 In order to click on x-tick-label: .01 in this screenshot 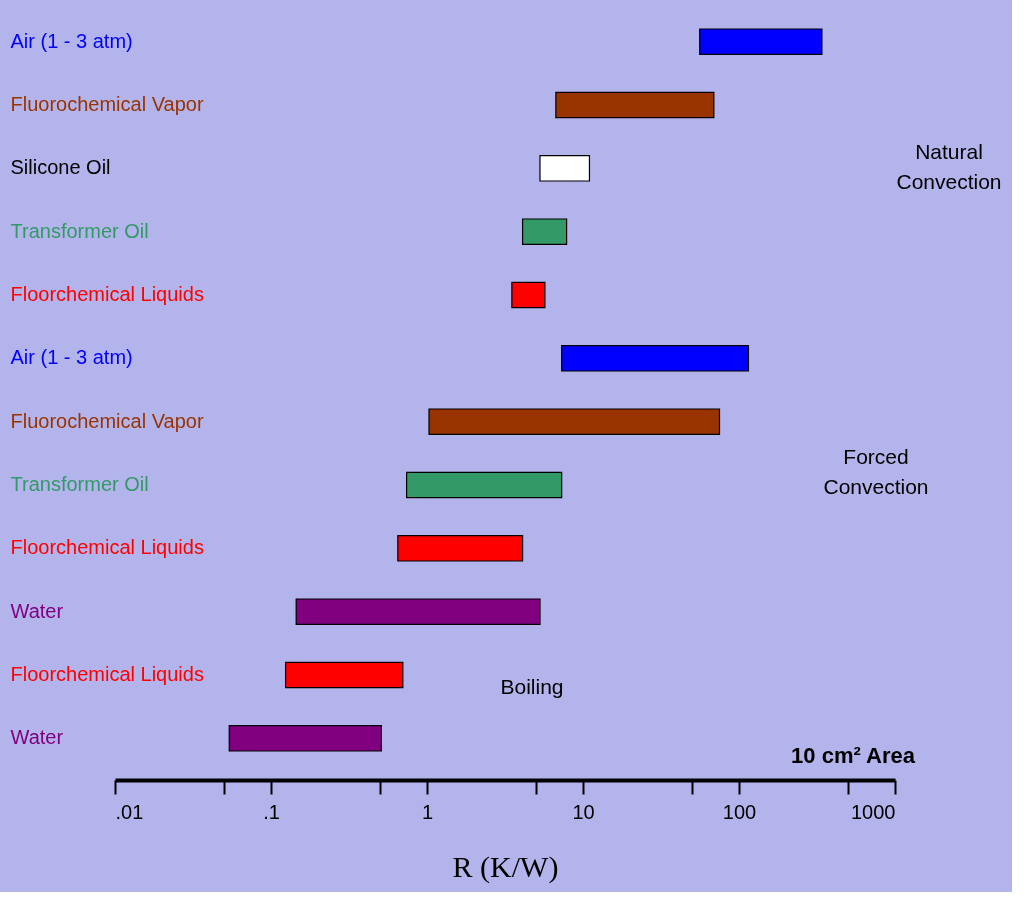, I will do `click(129, 811)`.